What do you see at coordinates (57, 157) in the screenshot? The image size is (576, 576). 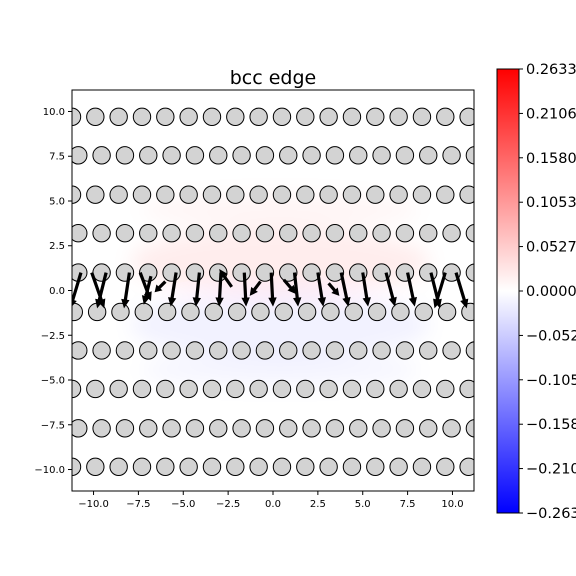 I see `y-tick-label: 7.5` at bounding box center [57, 157].